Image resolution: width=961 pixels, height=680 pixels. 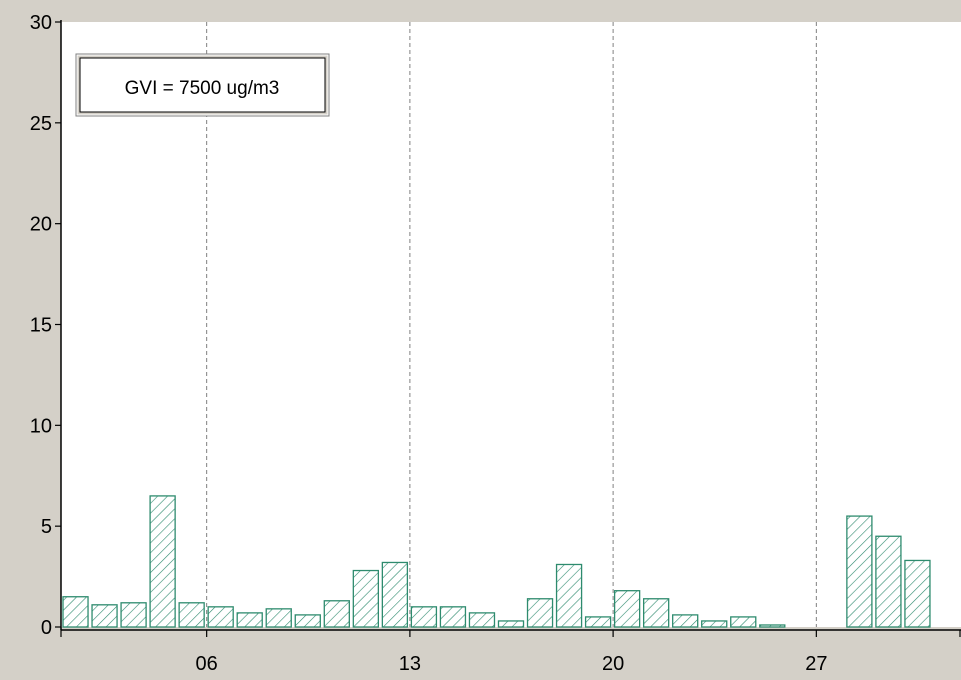 I want to click on y-tick-label-15: 15, so click(x=41, y=326).